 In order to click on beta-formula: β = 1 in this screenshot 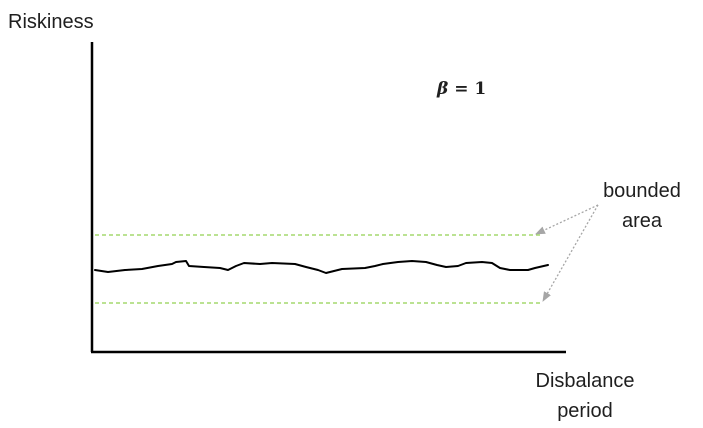, I will do `click(461, 89)`.